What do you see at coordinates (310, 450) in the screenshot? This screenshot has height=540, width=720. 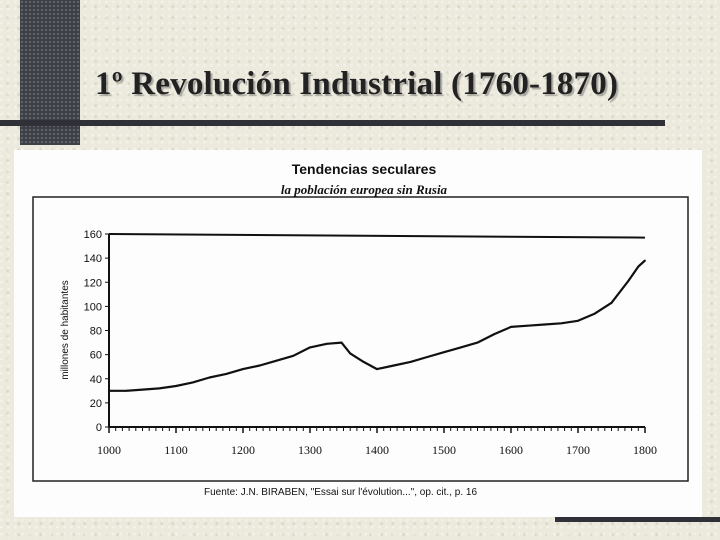 I see `x-tick-label: 1300` at bounding box center [310, 450].